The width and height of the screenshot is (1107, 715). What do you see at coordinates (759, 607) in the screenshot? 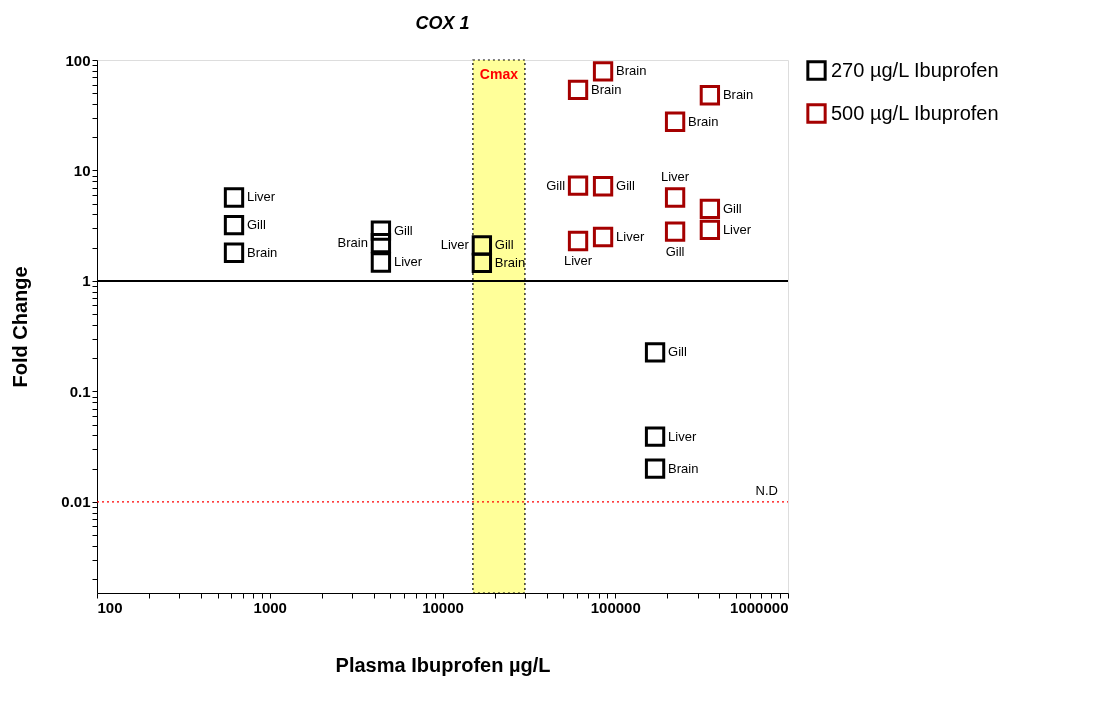
I see `x-tick-label: 1000000` at bounding box center [759, 607].